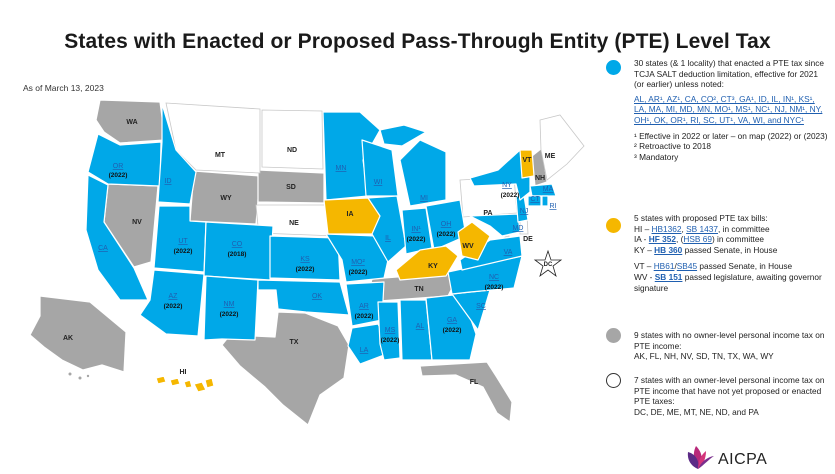  I want to click on year-ms: (2022), so click(390, 340).